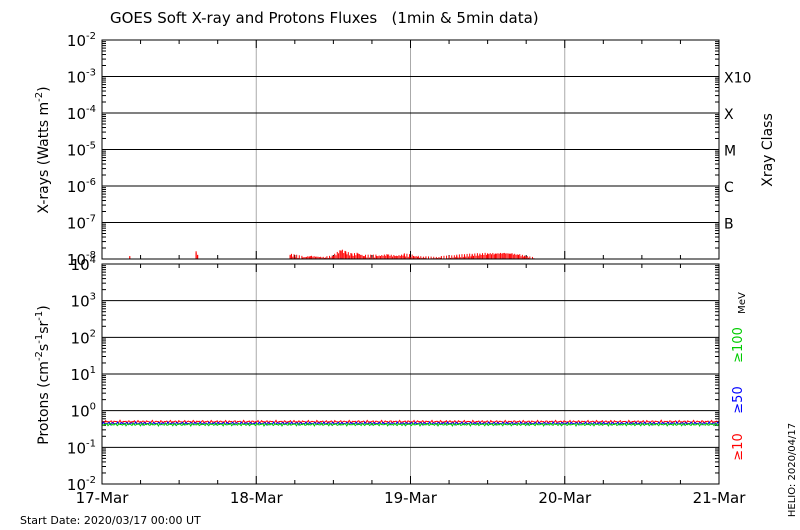 The height and width of the screenshot is (530, 800). I want to click on proton-y-tick-label: 10³, so click(83, 301).